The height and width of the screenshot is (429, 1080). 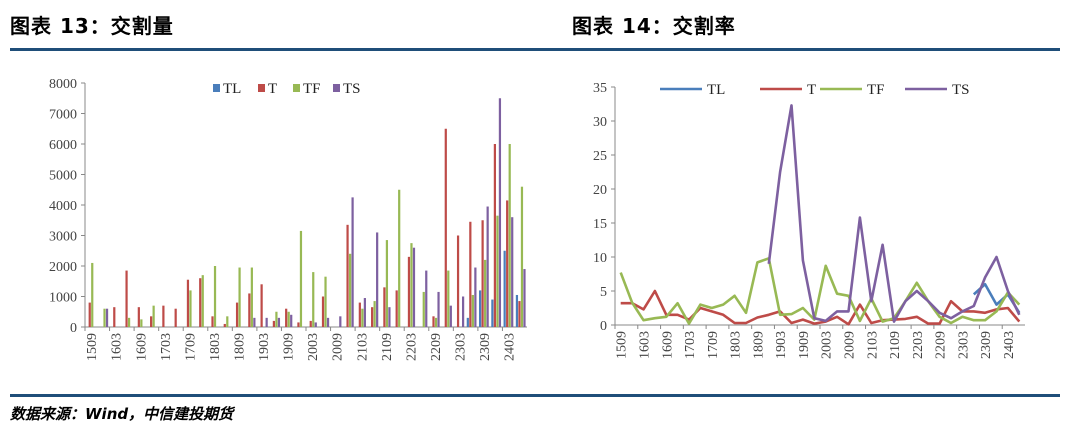 What do you see at coordinates (941, 345) in the screenshot?
I see `rate-x-tick-label: 2209` at bounding box center [941, 345].